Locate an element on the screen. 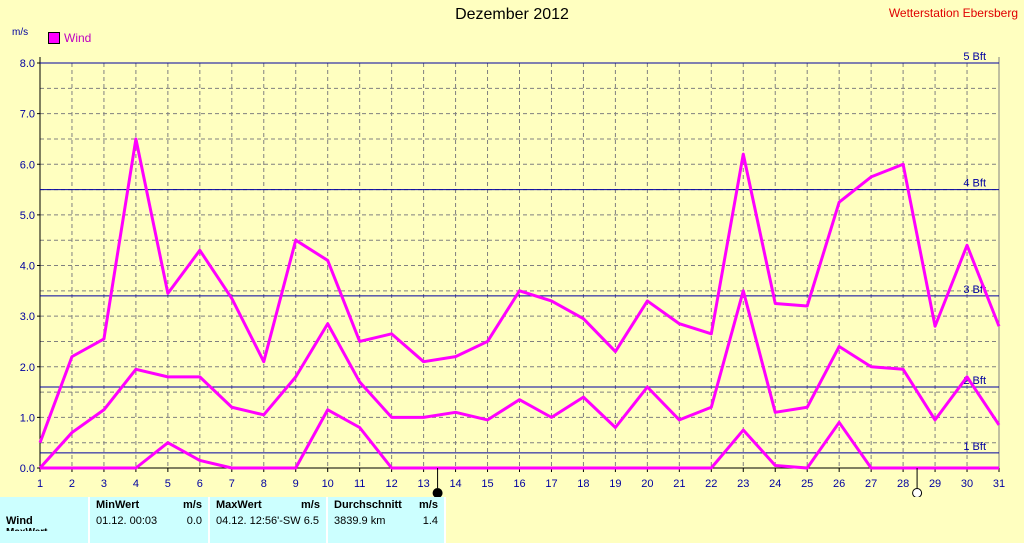  y-tick-label: 7.0 is located at coordinates (27, 115).